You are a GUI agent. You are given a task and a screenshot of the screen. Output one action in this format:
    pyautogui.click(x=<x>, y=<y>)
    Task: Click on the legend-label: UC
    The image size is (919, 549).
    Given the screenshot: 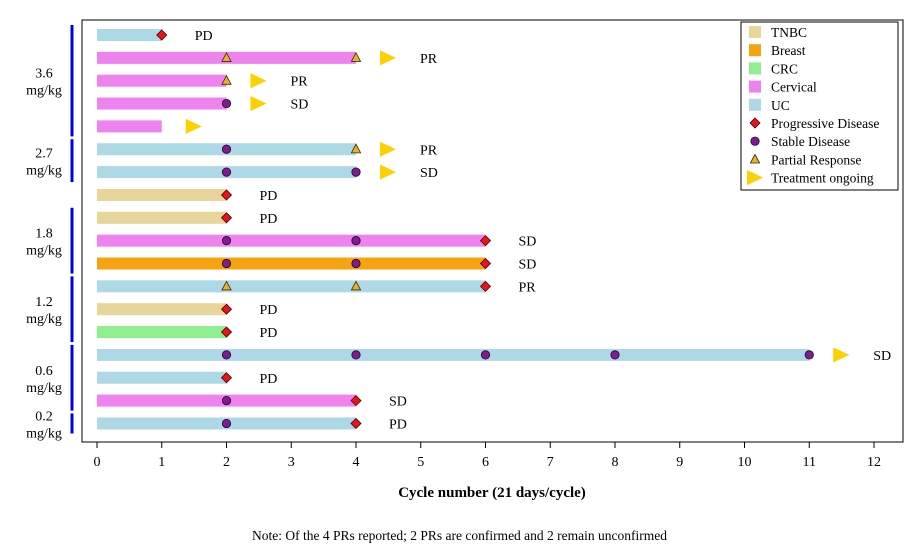 What is the action you would take?
    pyautogui.click(x=780, y=105)
    